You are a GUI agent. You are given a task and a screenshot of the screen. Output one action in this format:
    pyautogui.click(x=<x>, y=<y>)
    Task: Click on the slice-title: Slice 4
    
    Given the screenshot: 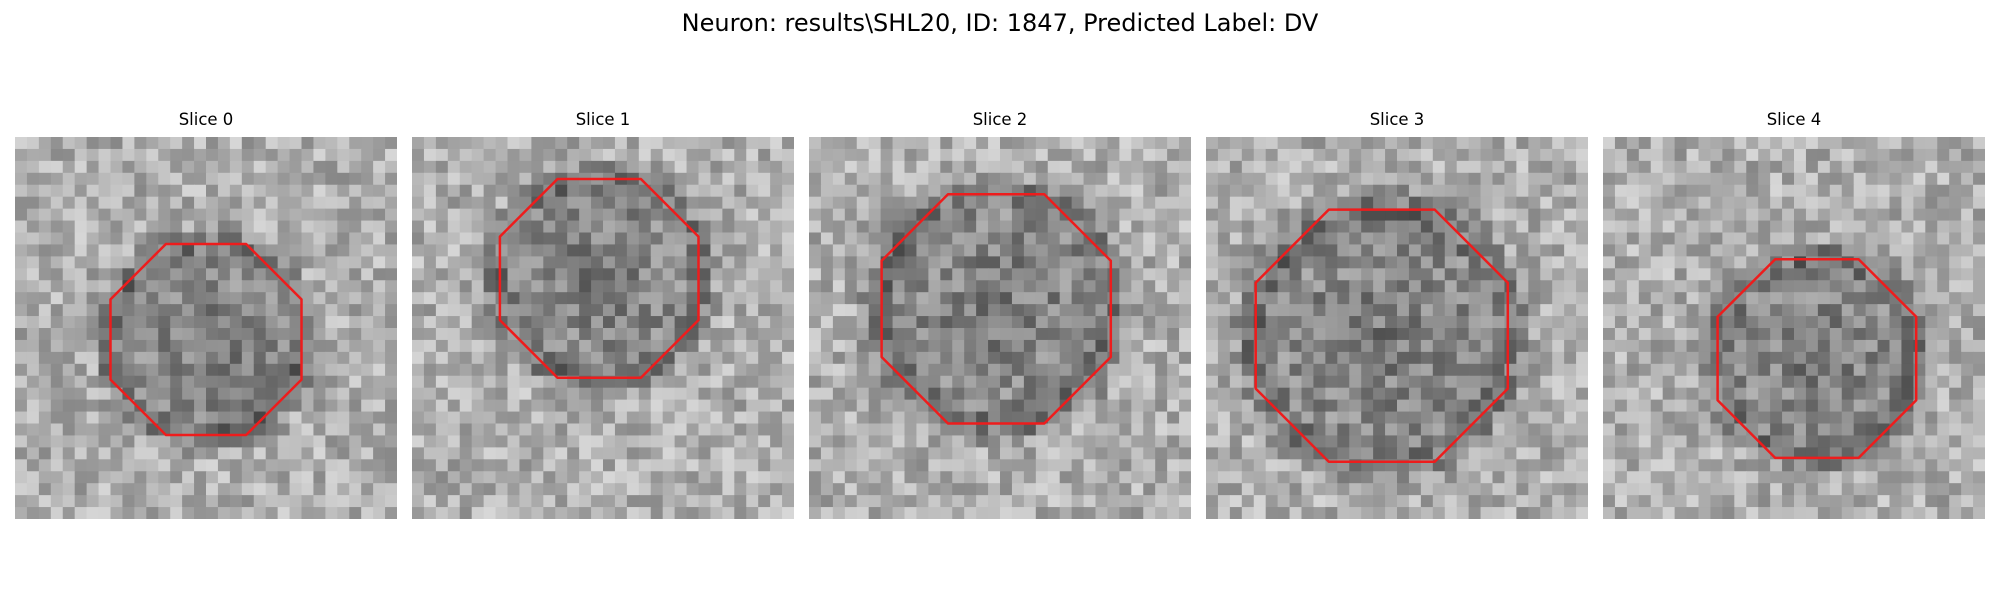 What is the action you would take?
    pyautogui.click(x=1794, y=119)
    